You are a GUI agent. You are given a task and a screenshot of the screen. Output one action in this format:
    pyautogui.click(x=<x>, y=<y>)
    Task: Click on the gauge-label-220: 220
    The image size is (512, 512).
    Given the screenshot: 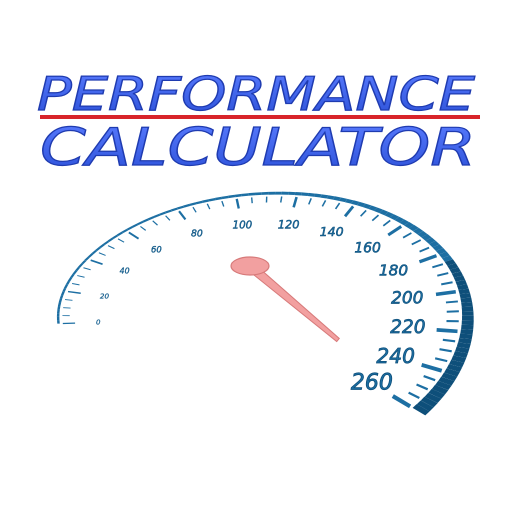 What is the action you would take?
    pyautogui.click(x=407, y=327)
    